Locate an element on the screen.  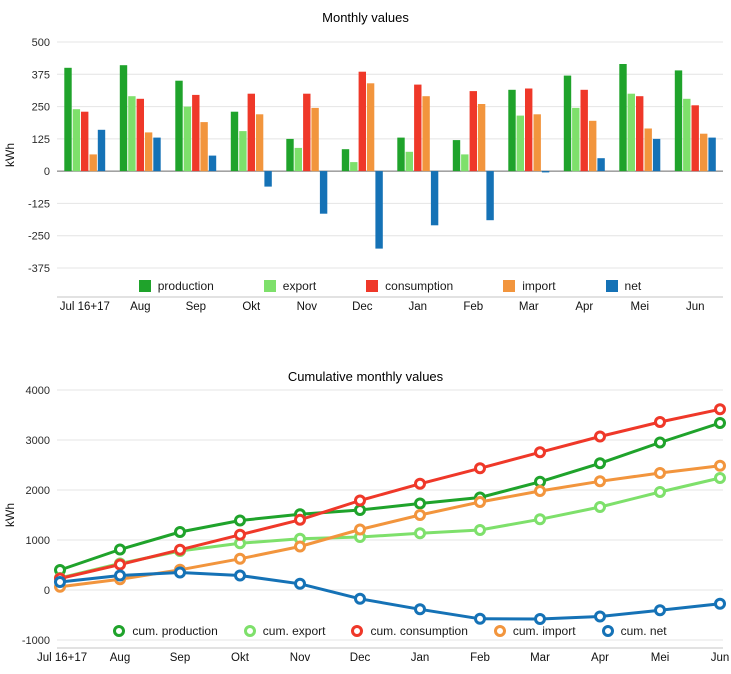
legend-label: cum. consumption is located at coordinates (419, 631).